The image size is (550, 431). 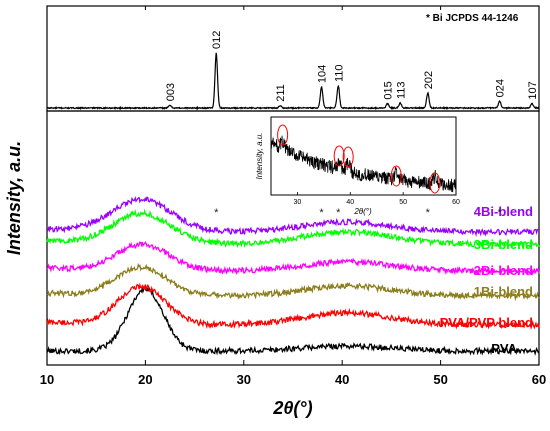 What do you see at coordinates (323, 74) in the screenshot?
I see `peak-hkl-label: 104` at bounding box center [323, 74].